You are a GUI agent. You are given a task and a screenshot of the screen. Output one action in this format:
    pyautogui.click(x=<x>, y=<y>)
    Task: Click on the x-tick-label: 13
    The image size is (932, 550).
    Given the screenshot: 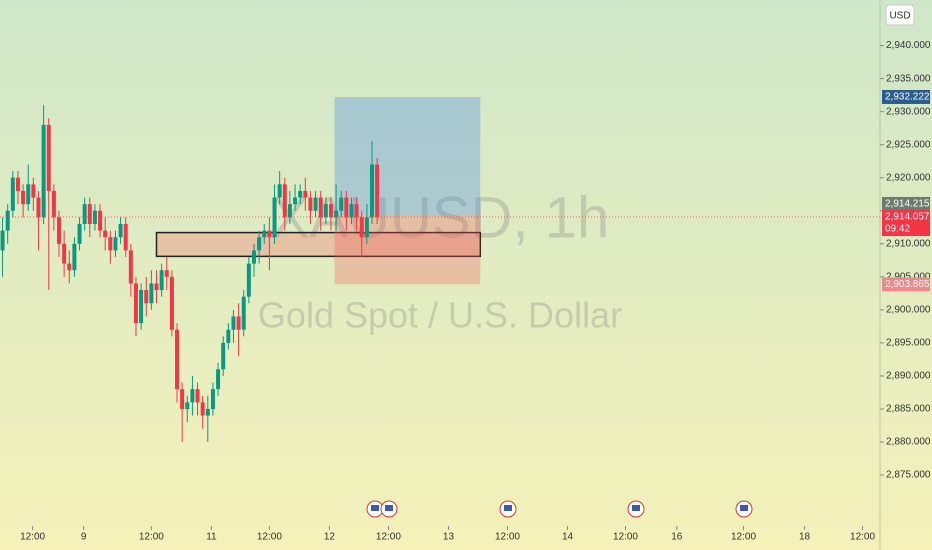 What is the action you would take?
    pyautogui.click(x=449, y=537)
    